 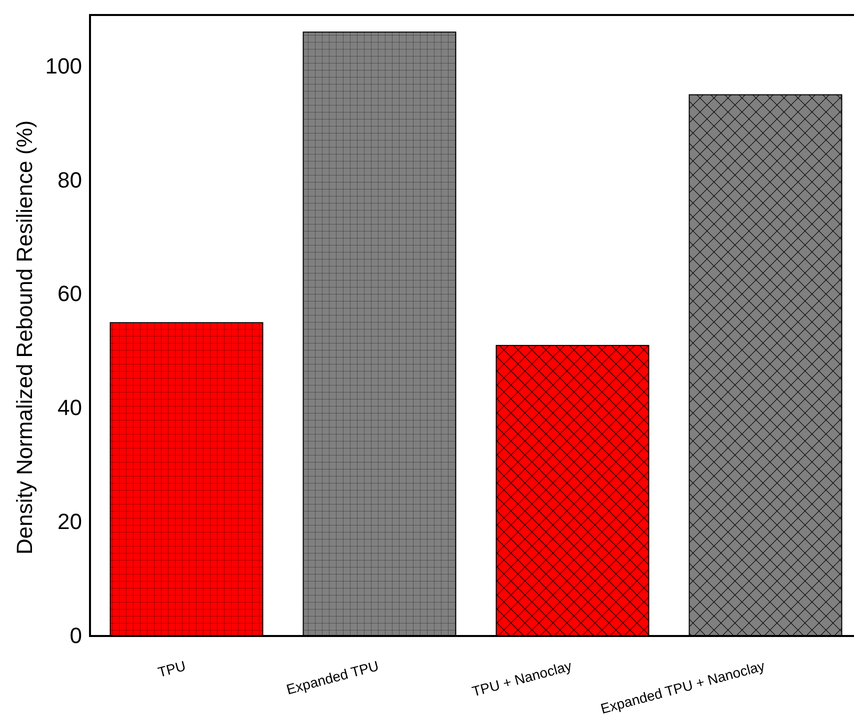 I want to click on x-tick-label: TPU + Nanoclay, so click(x=522, y=678).